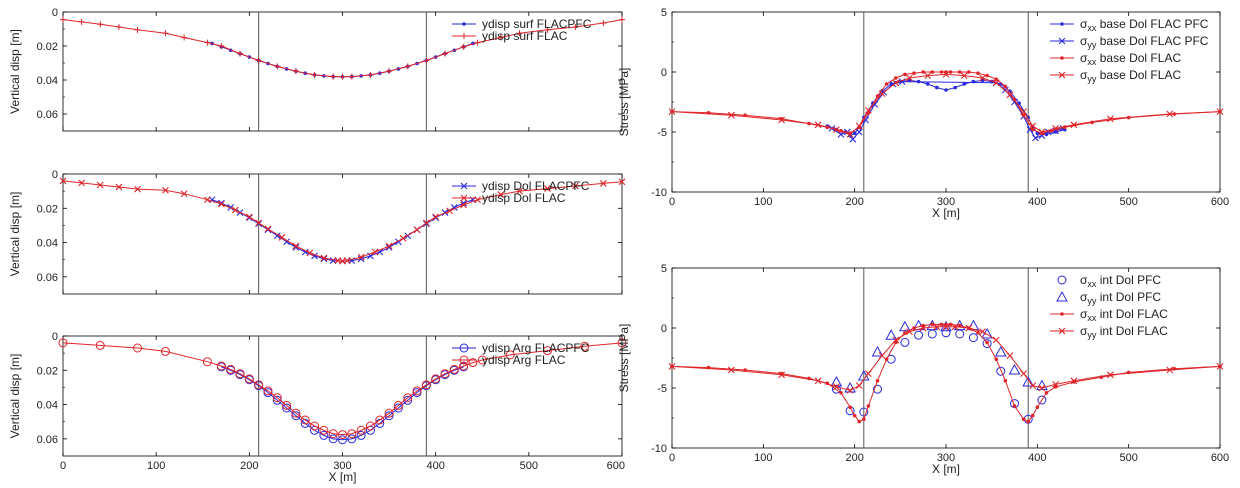  I want to click on y-tick-label: -5, so click(662, 389).